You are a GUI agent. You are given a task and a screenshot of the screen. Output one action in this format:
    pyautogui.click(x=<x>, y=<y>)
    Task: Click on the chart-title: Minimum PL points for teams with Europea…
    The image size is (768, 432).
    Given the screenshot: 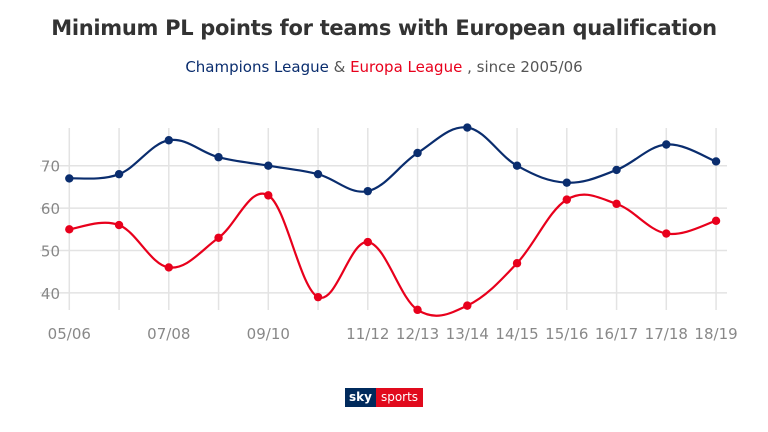 What is the action you would take?
    pyautogui.click(x=384, y=28)
    